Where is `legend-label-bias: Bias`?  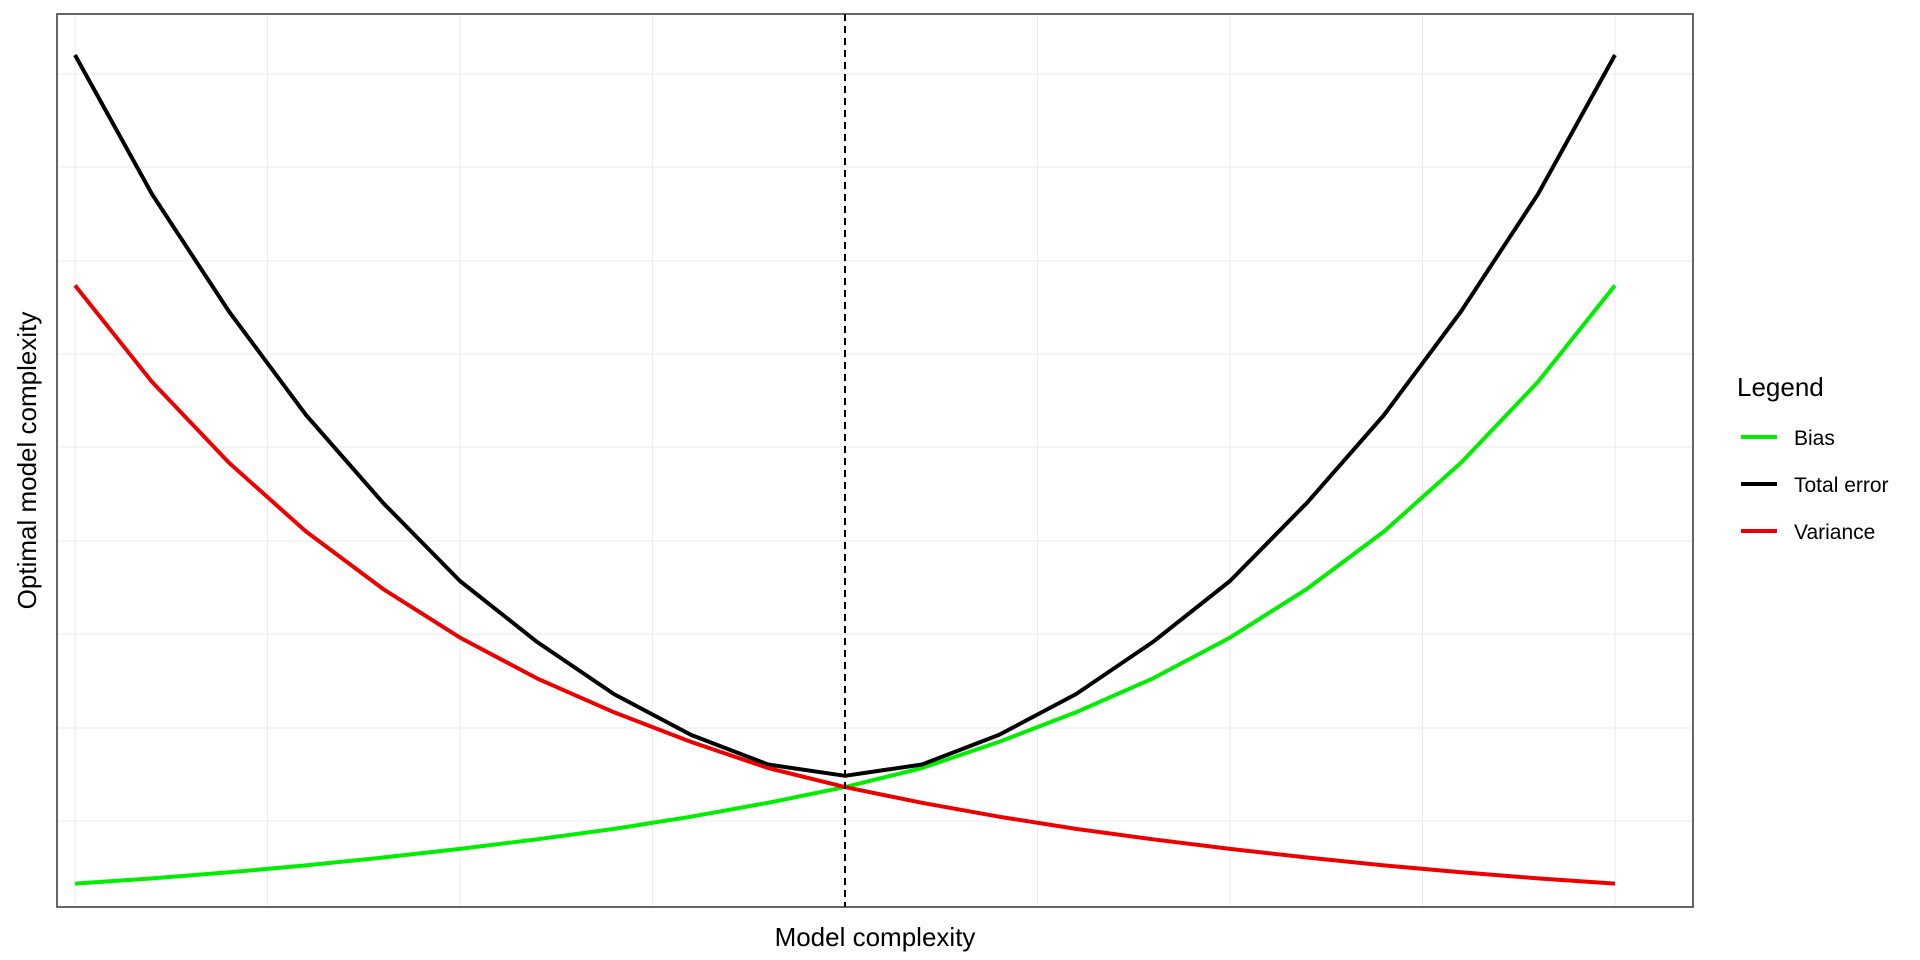
legend-label-bias: Bias is located at coordinates (1814, 438).